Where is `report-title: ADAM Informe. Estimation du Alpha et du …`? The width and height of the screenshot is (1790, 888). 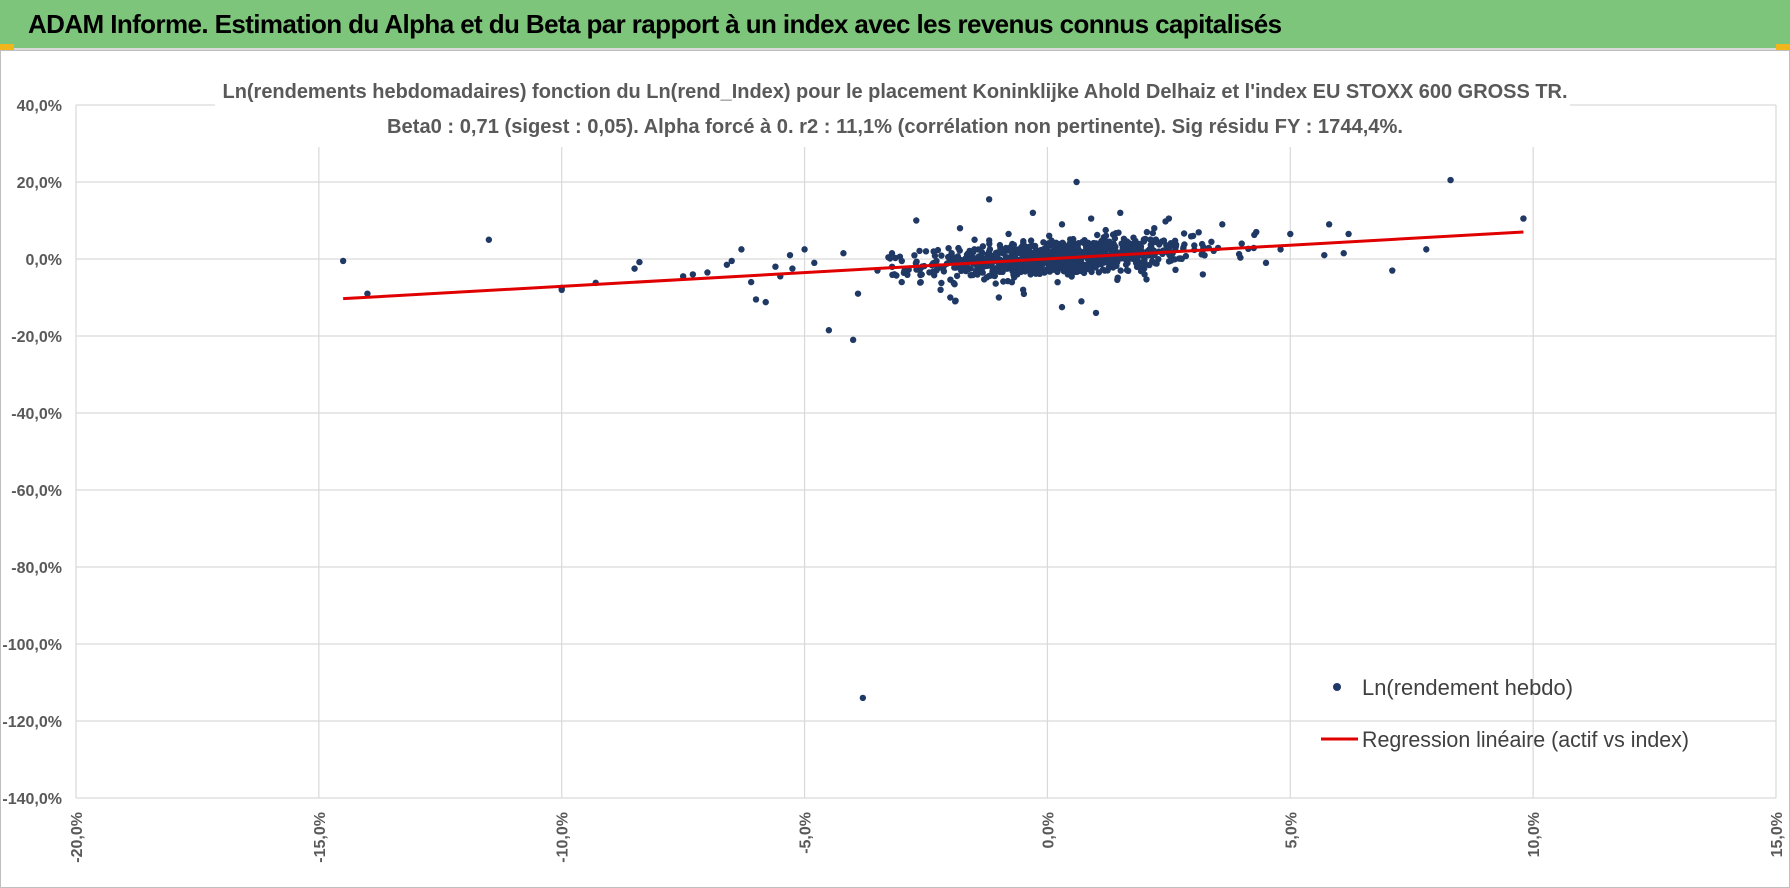
report-title: ADAM Informe. Estimation du Alpha et du … is located at coordinates (655, 24).